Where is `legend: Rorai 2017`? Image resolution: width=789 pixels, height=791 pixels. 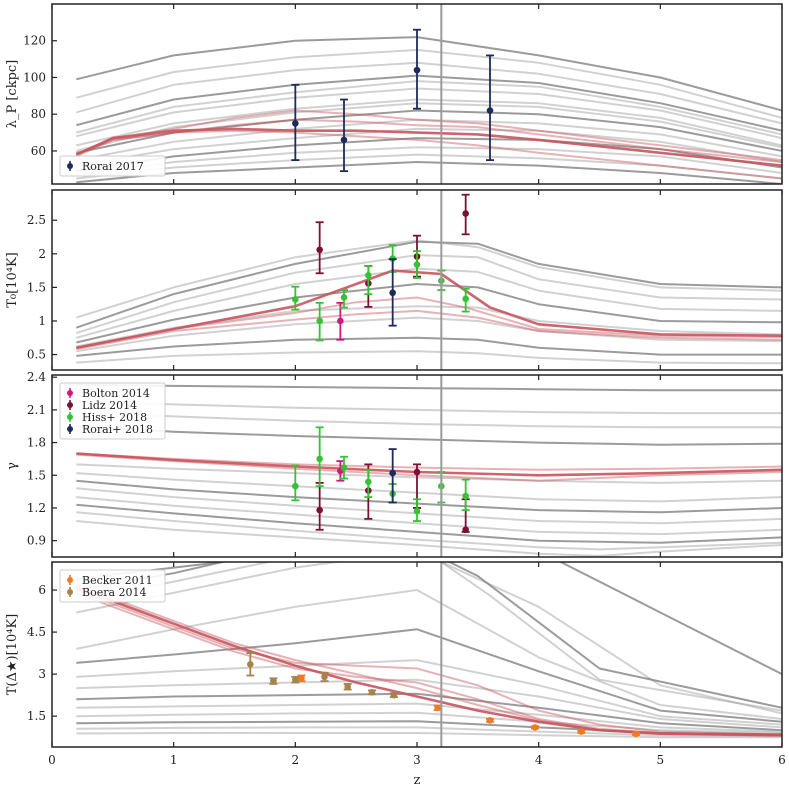
legend: Rorai 2017 is located at coordinates (112, 166).